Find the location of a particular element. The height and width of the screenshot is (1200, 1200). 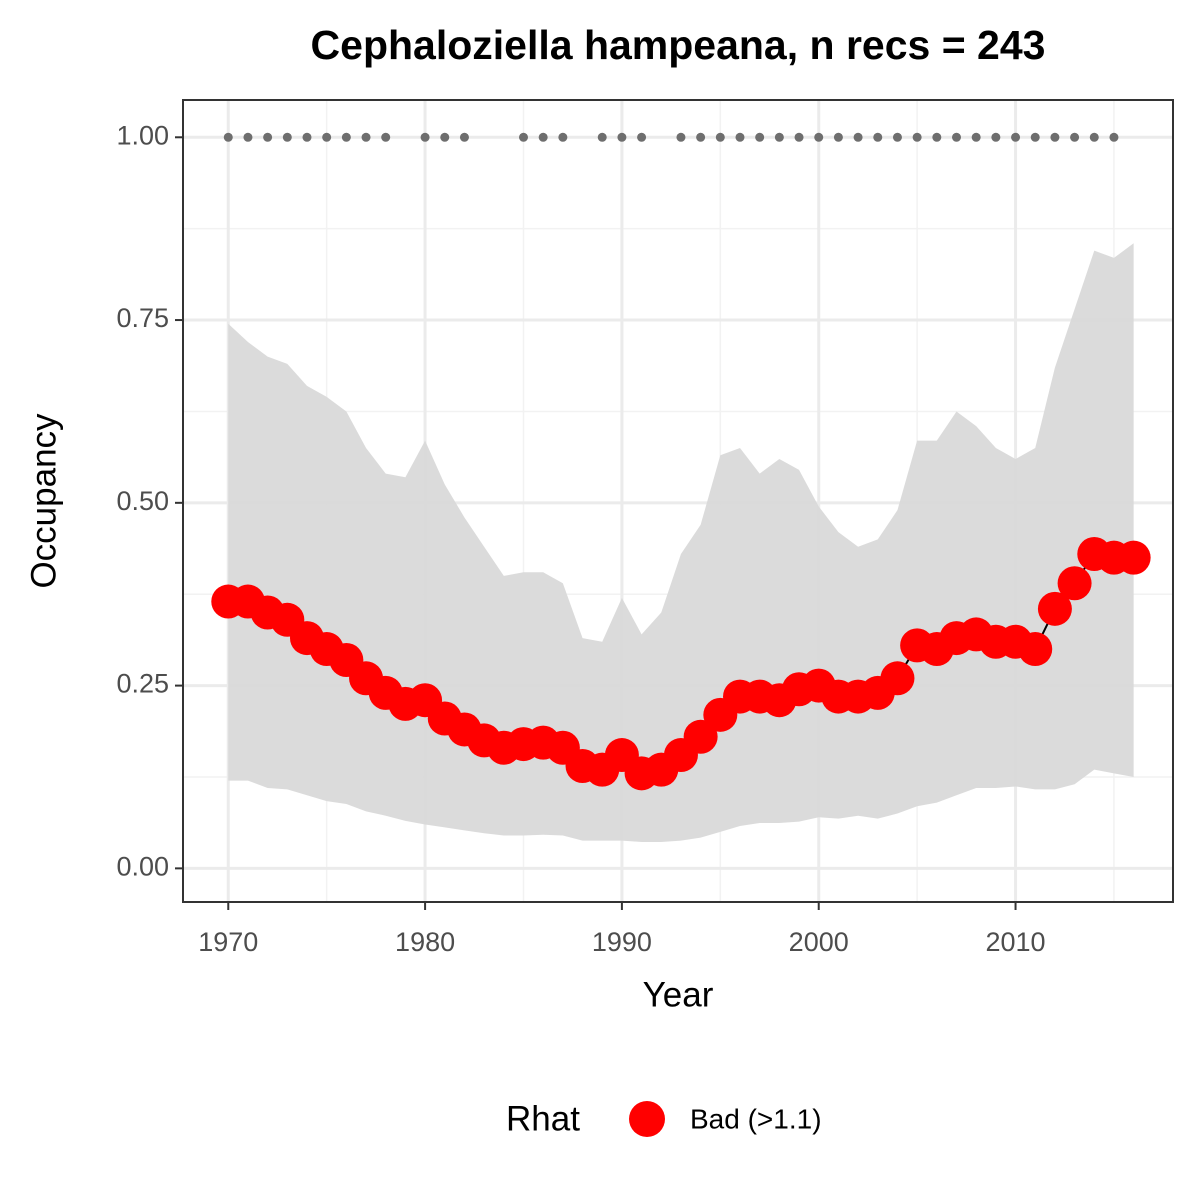

y-tick-label: 0.75 is located at coordinates (142, 318).